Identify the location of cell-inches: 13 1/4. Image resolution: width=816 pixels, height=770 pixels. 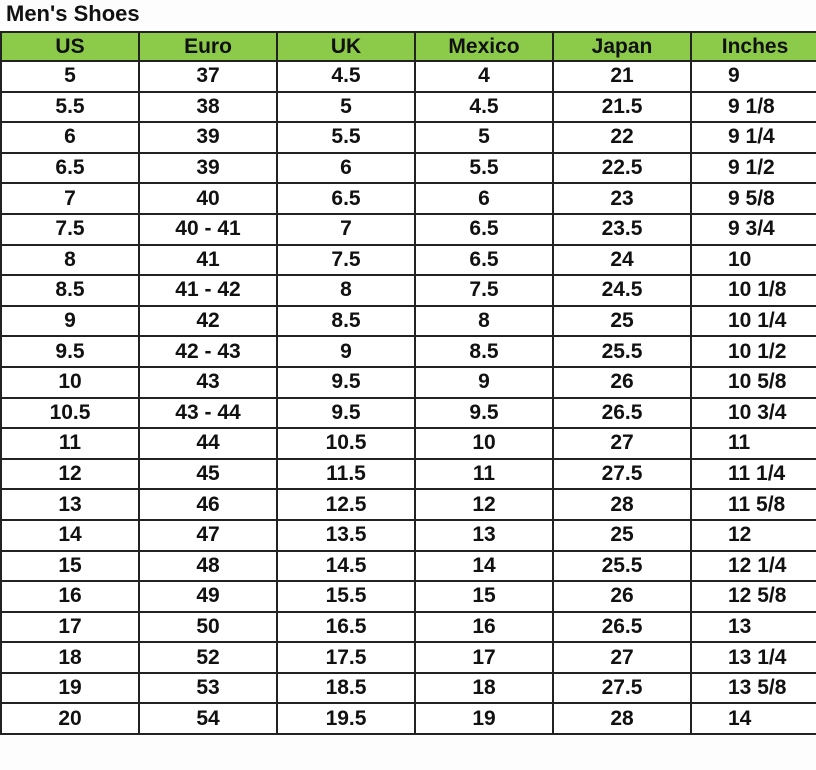
(753, 657).